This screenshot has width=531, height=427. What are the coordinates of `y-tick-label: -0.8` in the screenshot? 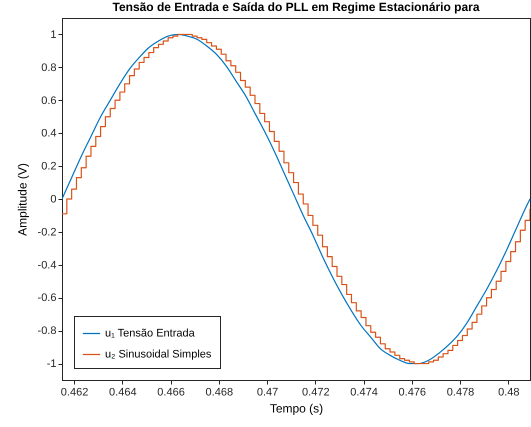 It's located at (47, 331).